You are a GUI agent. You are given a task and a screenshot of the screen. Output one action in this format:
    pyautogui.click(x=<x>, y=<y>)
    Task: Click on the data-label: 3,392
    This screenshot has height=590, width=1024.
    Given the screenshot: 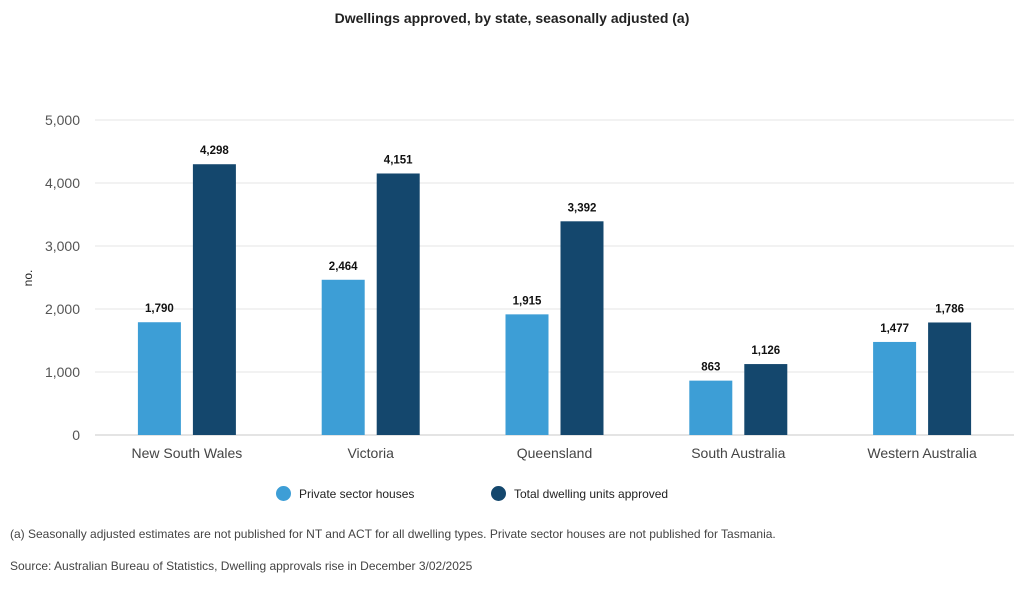 What is the action you would take?
    pyautogui.click(x=582, y=208)
    